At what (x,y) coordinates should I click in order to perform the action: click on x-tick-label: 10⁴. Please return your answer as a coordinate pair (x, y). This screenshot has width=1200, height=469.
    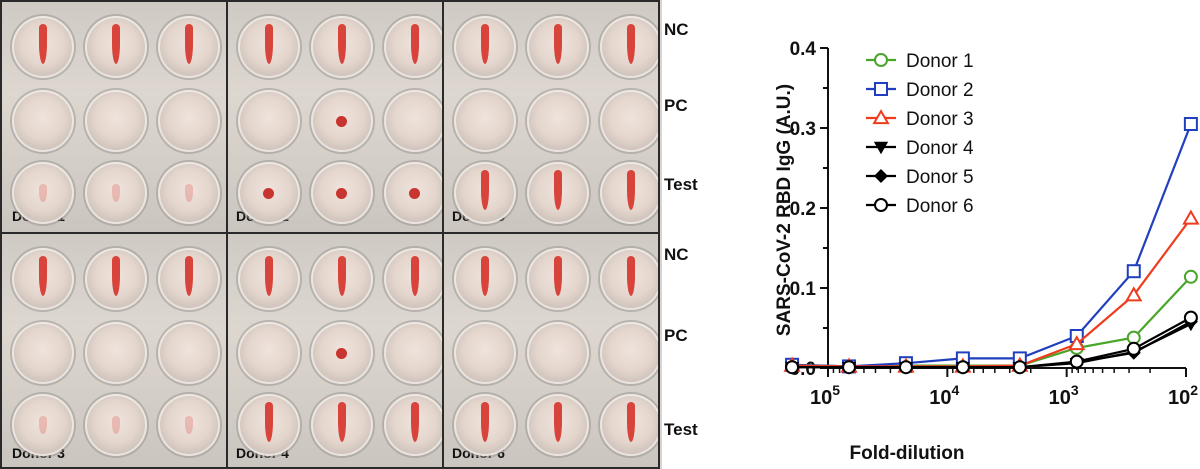
    Looking at the image, I should click on (944, 395).